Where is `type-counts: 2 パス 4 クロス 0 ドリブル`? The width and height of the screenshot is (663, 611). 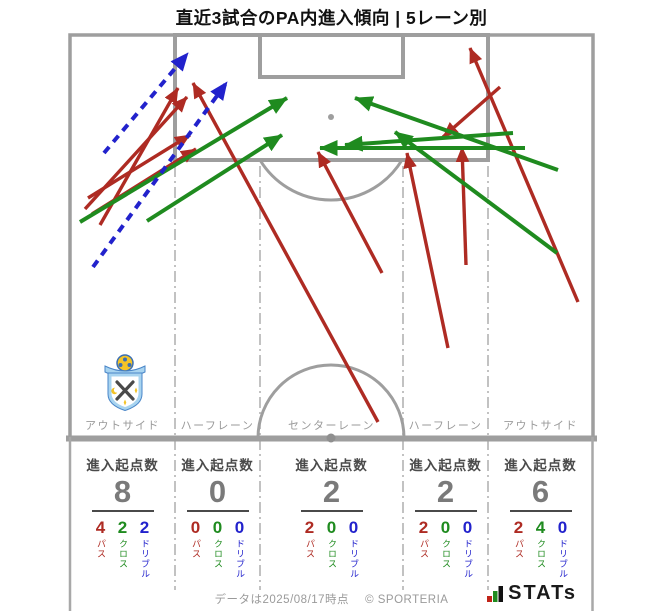
type-counts: 2 パス 4 クロス 0 ドリブル is located at coordinates (540, 549).